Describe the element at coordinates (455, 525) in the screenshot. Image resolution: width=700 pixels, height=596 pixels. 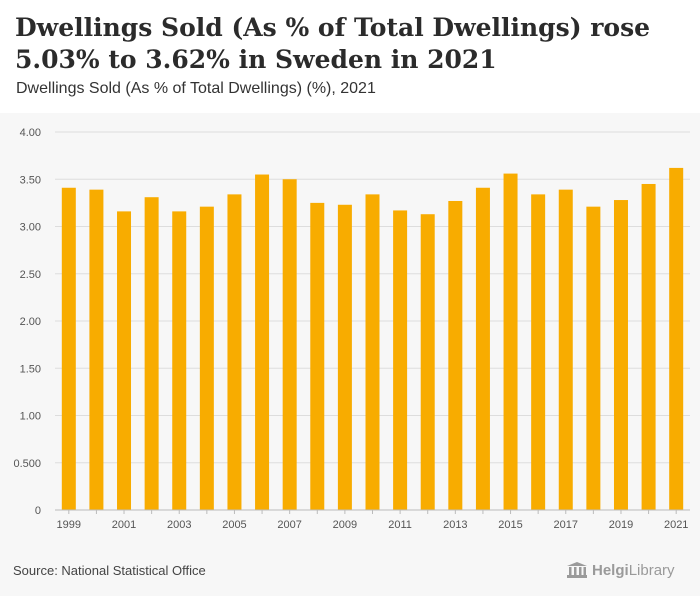
I see `x-tick-label: 2013` at that location.